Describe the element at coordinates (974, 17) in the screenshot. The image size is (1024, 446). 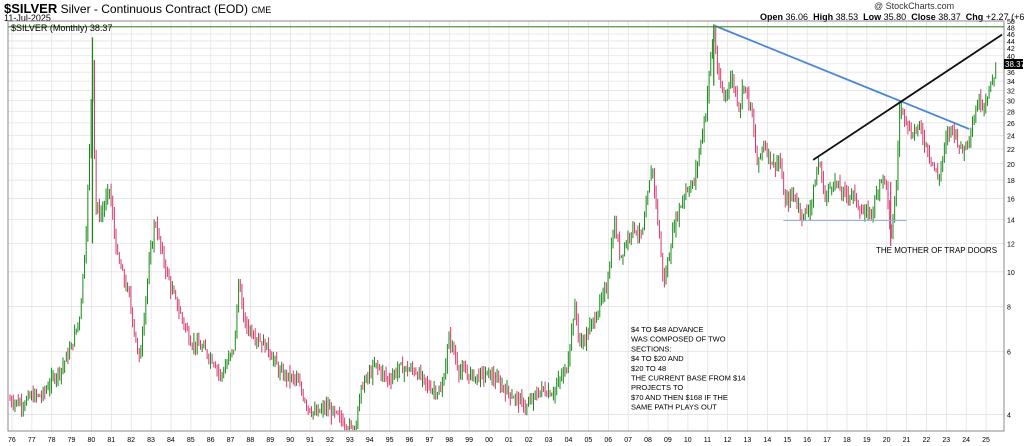
I see `chg-label: Chg` at that location.